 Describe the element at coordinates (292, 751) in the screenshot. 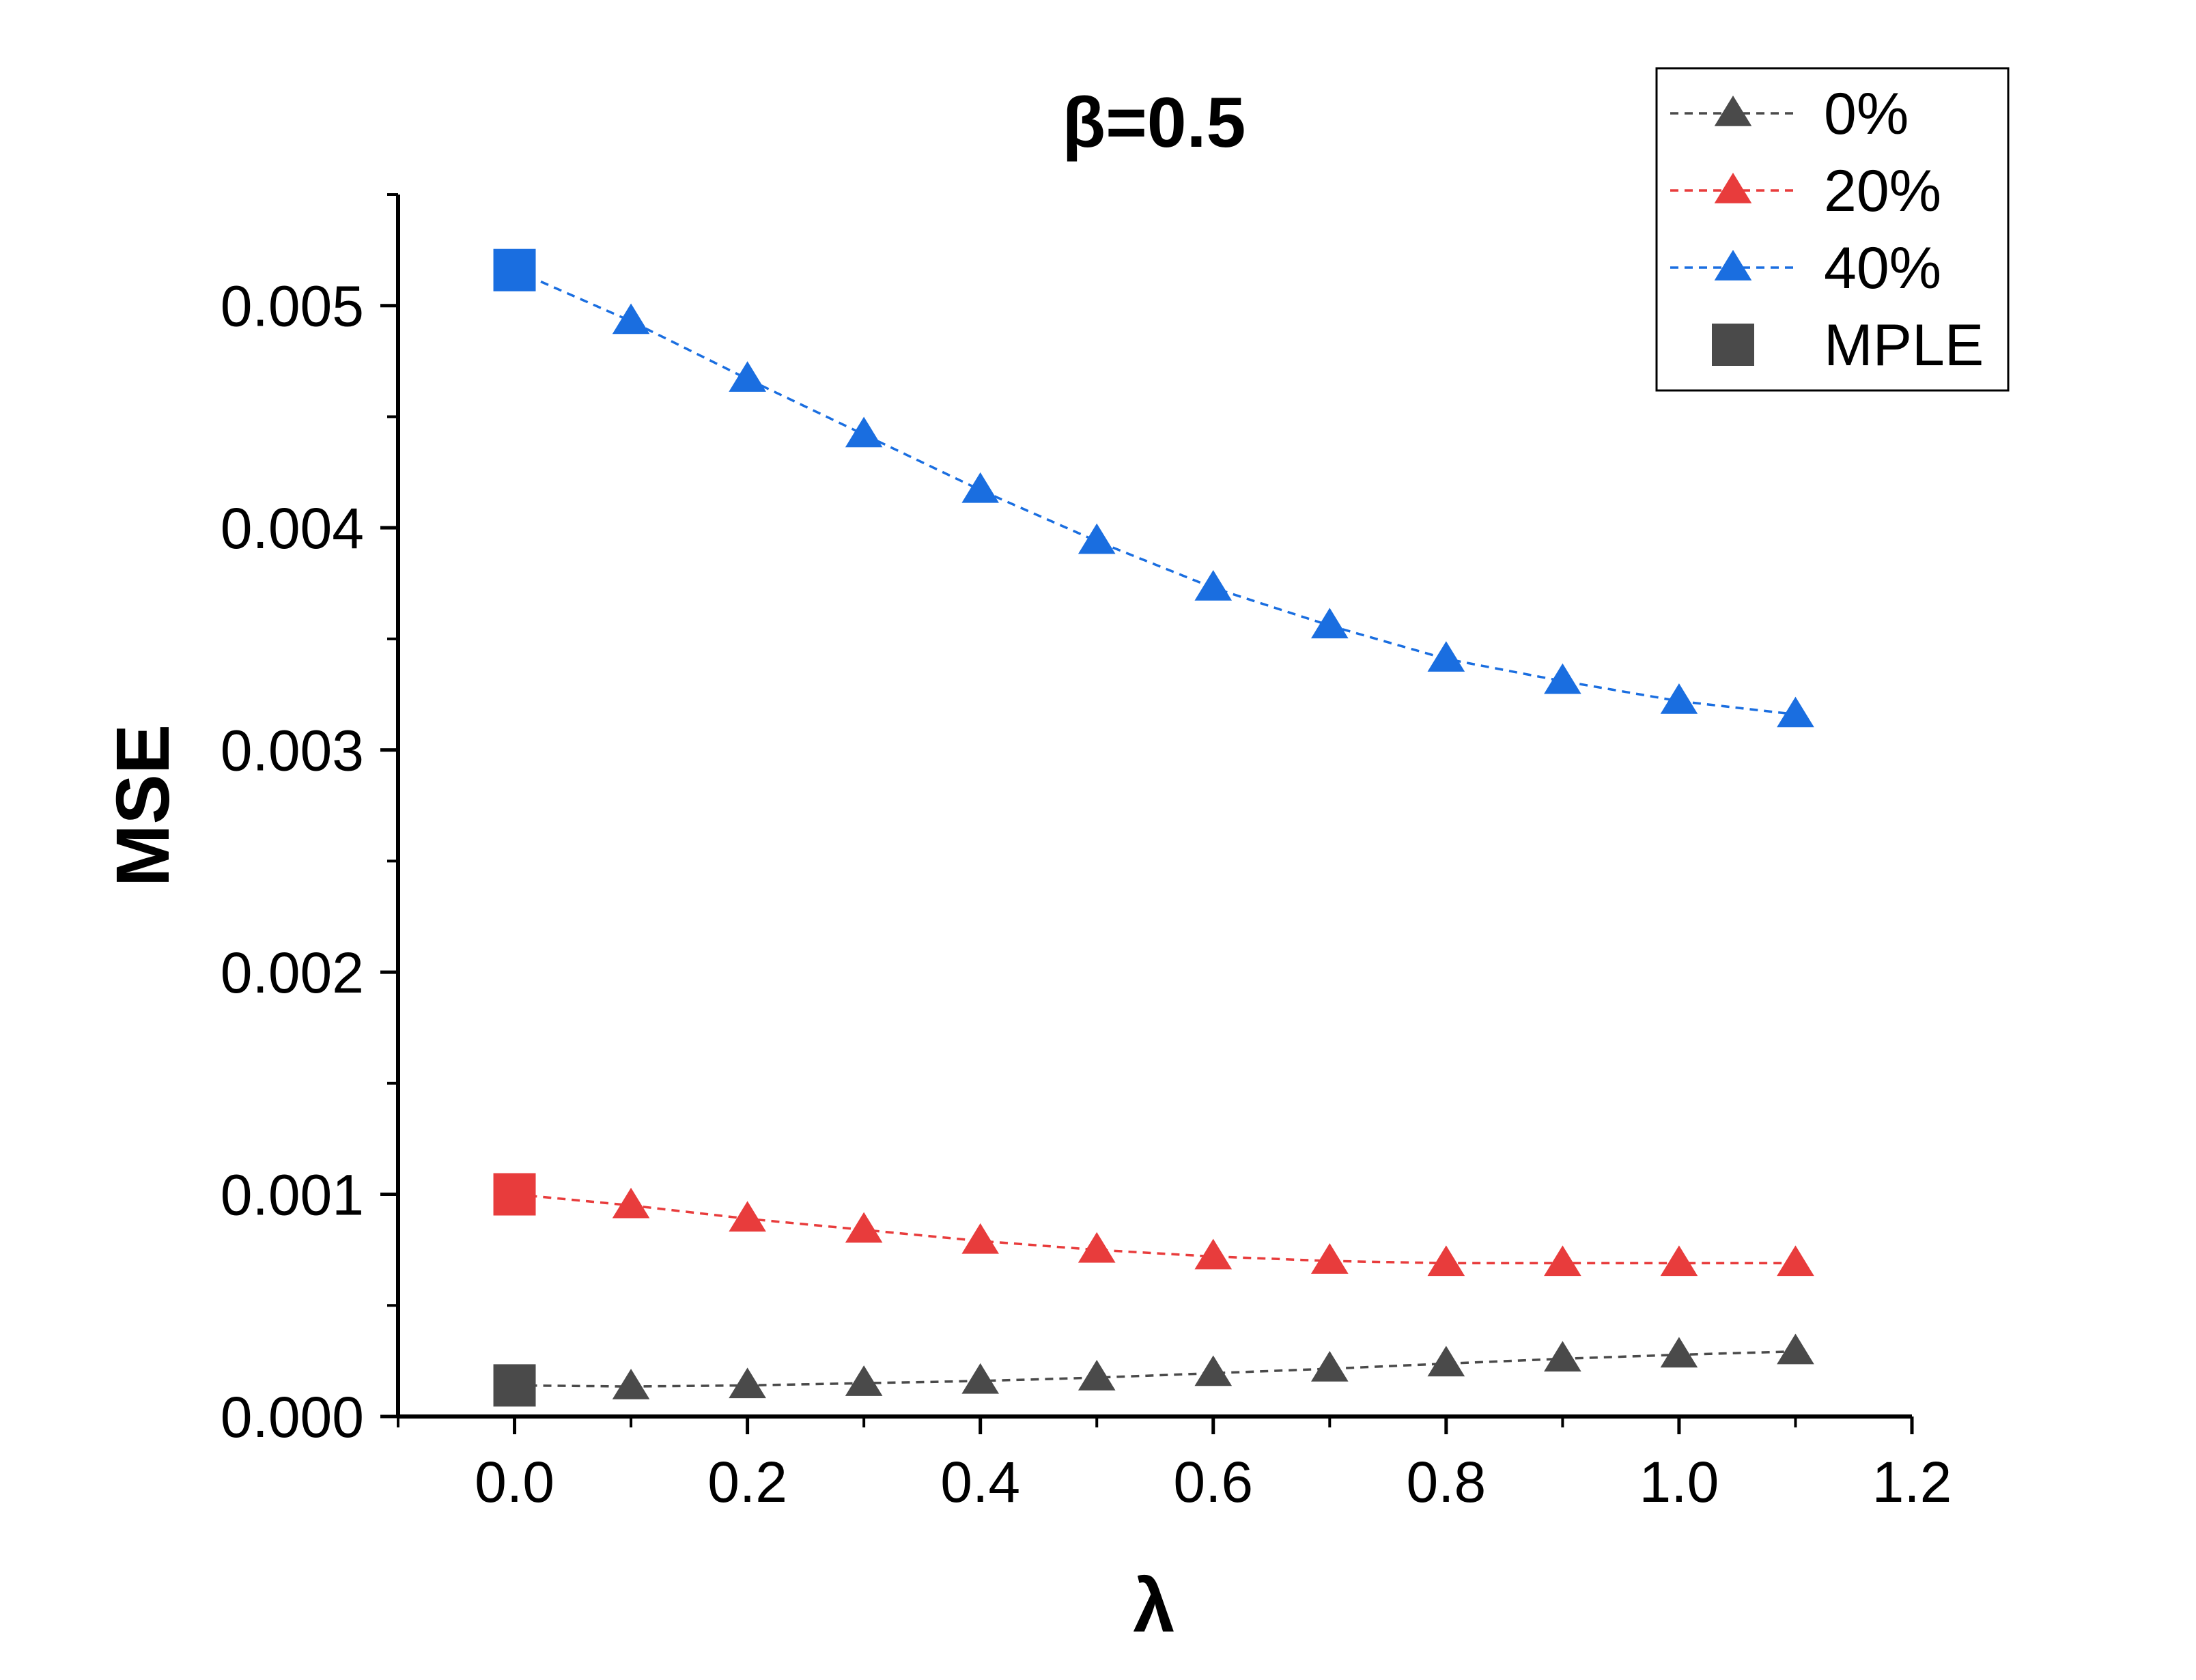

I see `y-tick-label: 0.003` at that location.